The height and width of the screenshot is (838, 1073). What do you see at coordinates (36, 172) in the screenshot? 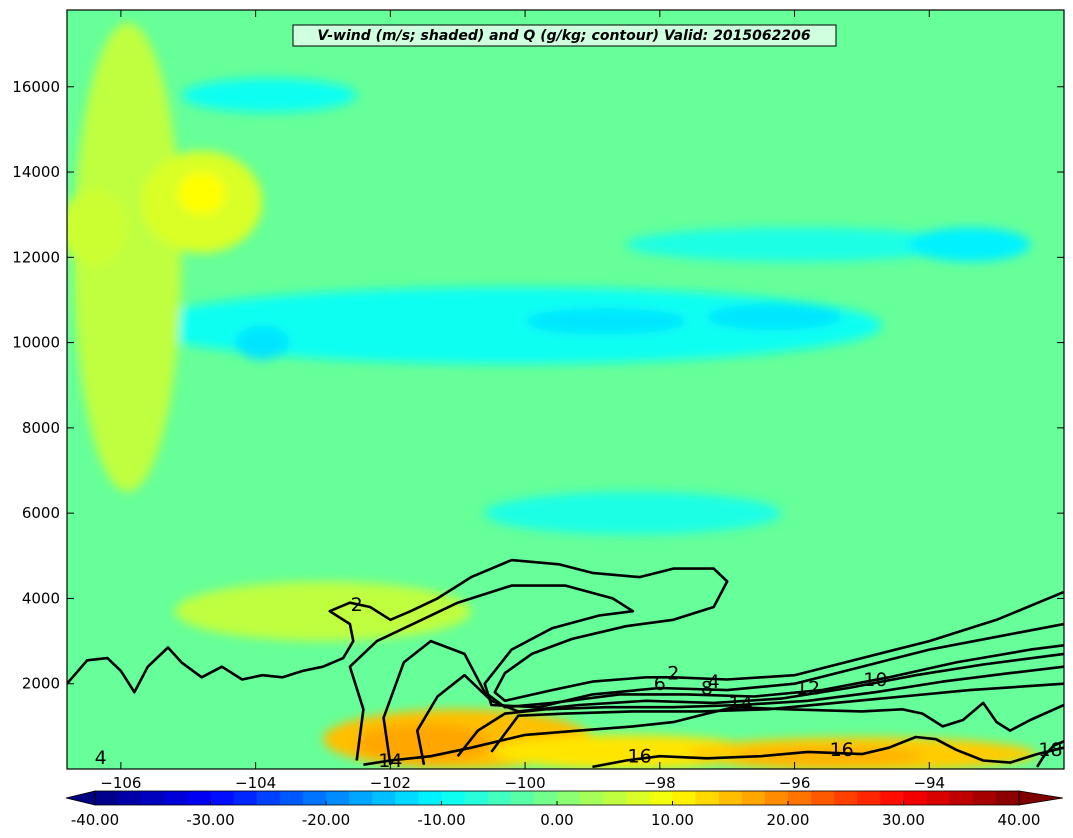
I see `y-tick-label: 14000` at bounding box center [36, 172].